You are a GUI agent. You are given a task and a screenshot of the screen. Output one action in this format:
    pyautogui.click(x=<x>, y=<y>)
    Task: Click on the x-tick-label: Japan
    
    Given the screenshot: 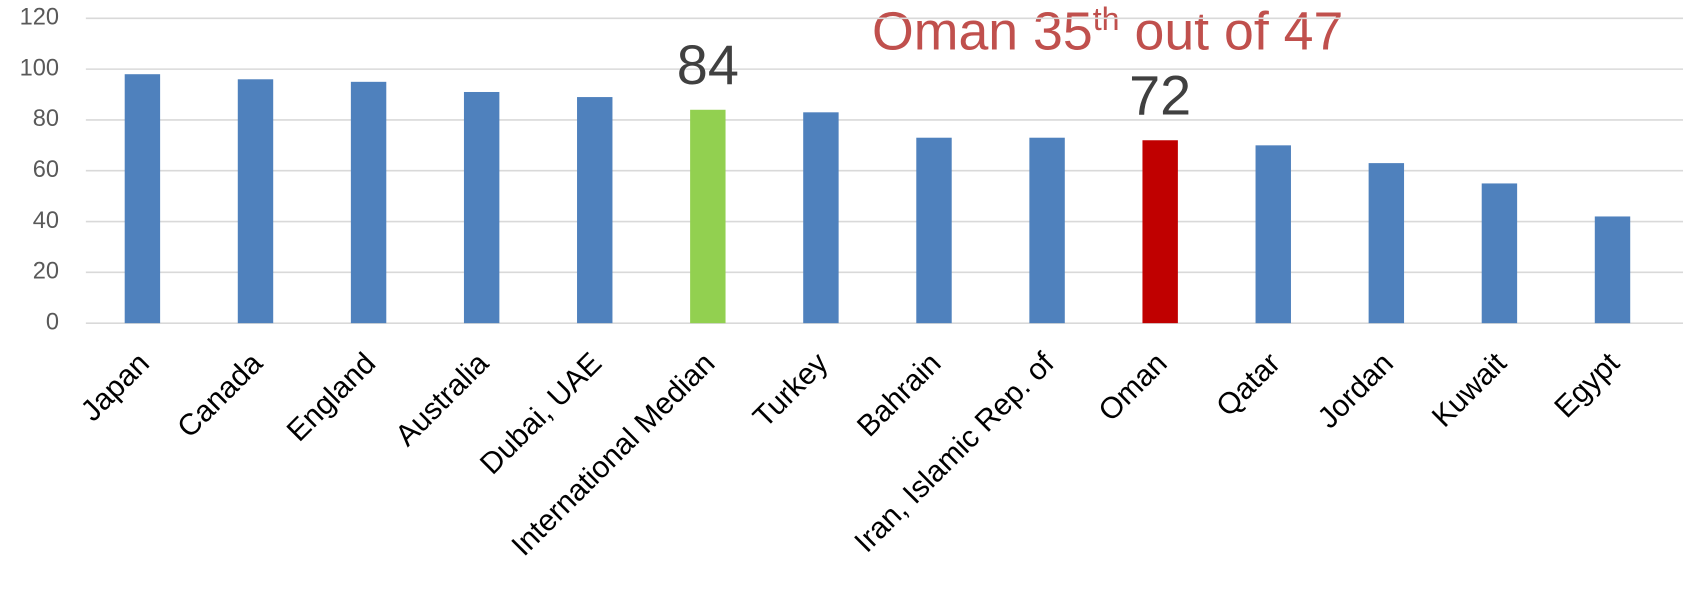 What is the action you would take?
    pyautogui.click(x=115, y=387)
    